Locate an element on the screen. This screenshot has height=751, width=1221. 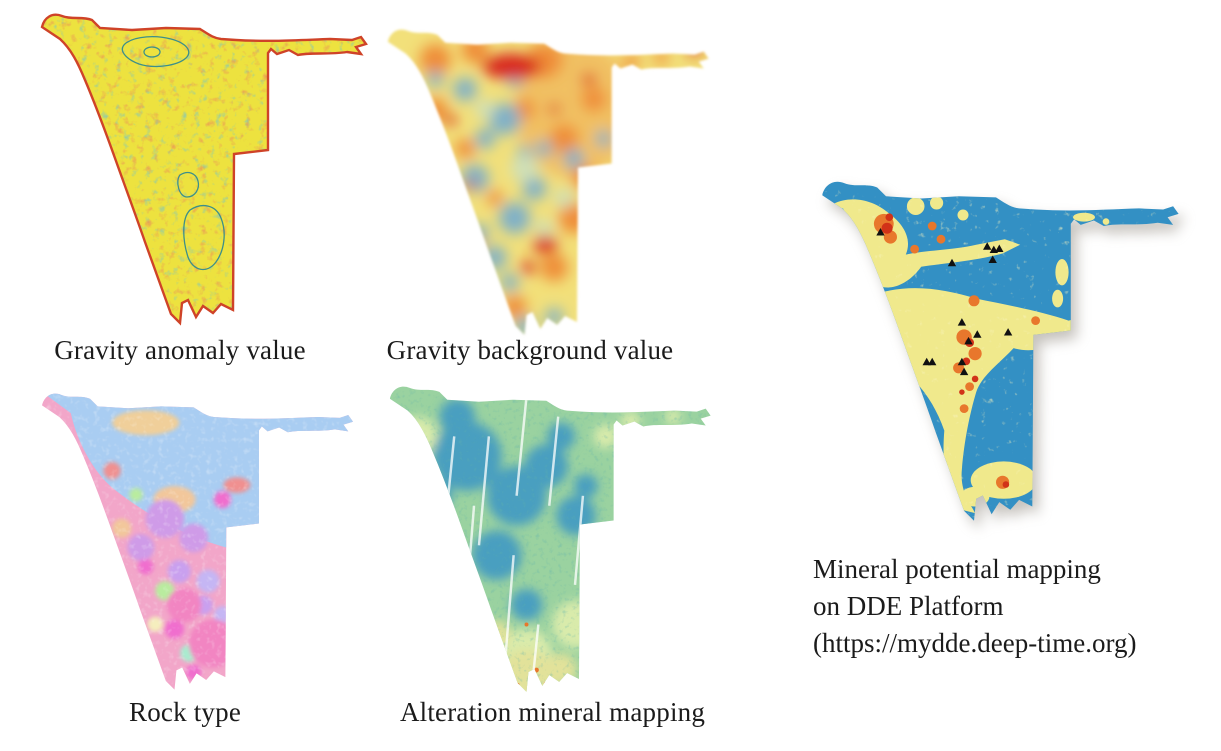
mineral-potential-map is located at coordinates (1003, 355).